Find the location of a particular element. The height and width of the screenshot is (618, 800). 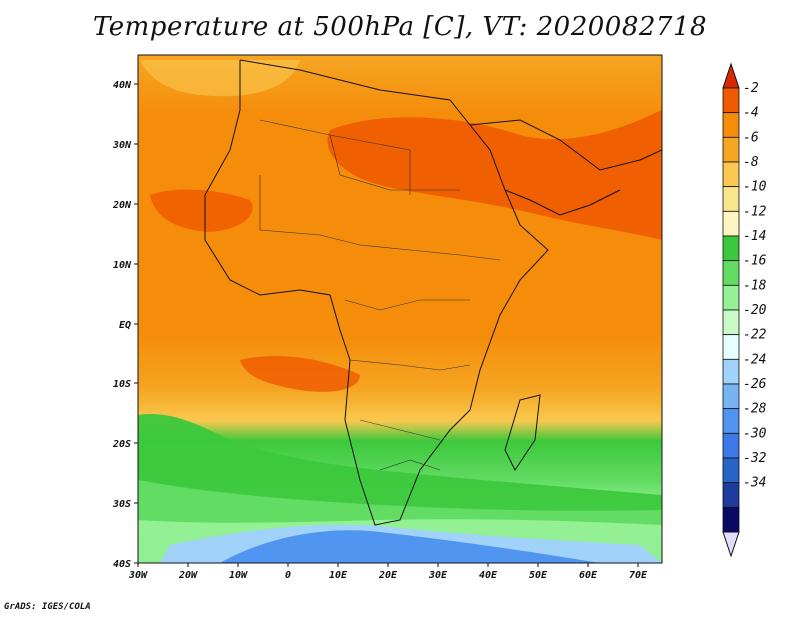

colorbar-bottom-arrow is located at coordinates (731, 544).